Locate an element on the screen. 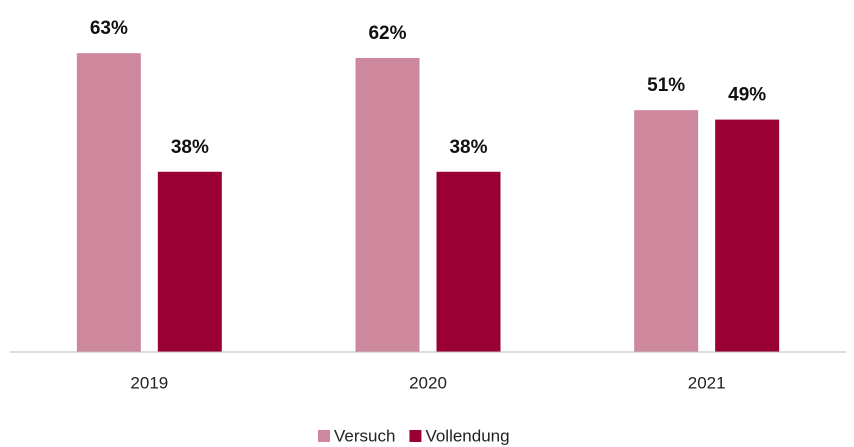 This screenshot has width=854, height=447. x-tick-label: 2020 is located at coordinates (428, 382).